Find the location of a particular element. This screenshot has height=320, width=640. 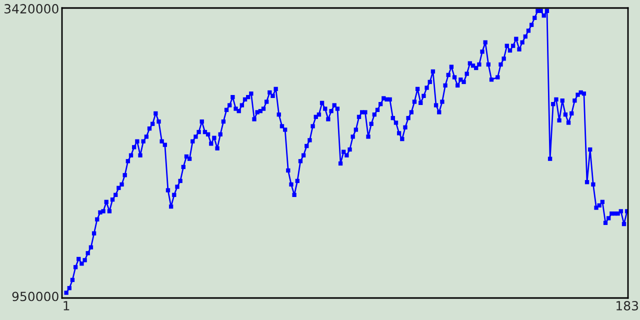

y-tick-label: 950000 is located at coordinates (35, 297).